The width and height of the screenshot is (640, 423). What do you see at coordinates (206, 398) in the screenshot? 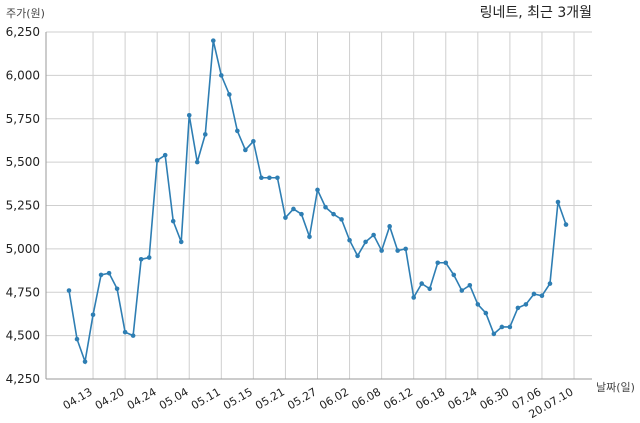
I see `x-tick-label: 05.11` at bounding box center [206, 398].